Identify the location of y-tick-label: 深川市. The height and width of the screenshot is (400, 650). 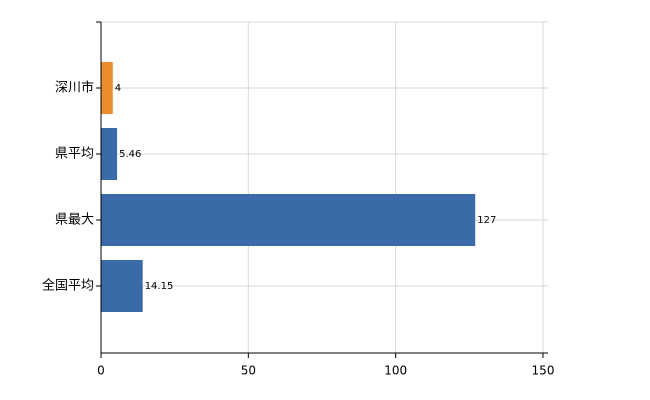
(74, 88).